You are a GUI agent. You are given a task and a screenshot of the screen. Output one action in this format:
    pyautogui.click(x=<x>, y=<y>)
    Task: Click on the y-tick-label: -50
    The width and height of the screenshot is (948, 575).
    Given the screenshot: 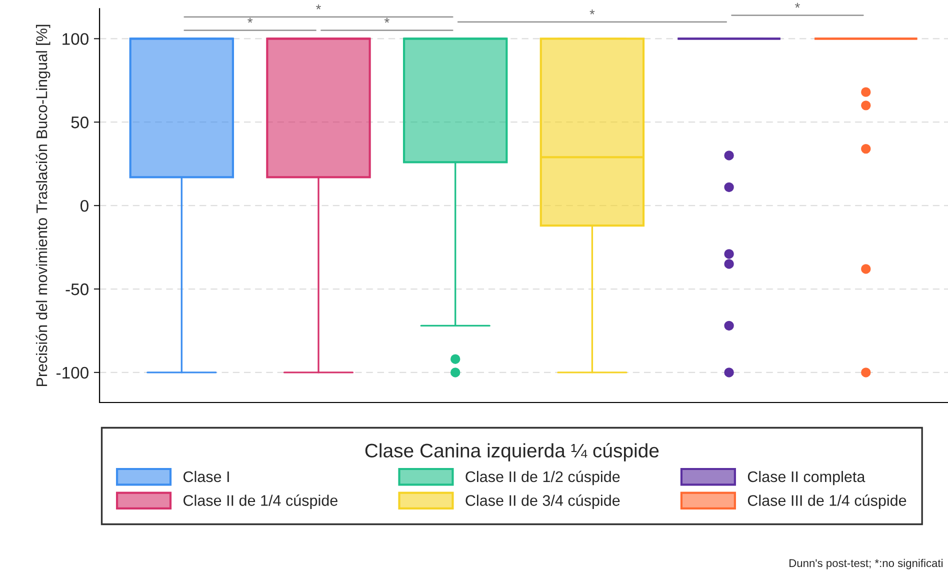 What is the action you would take?
    pyautogui.click(x=77, y=289)
    